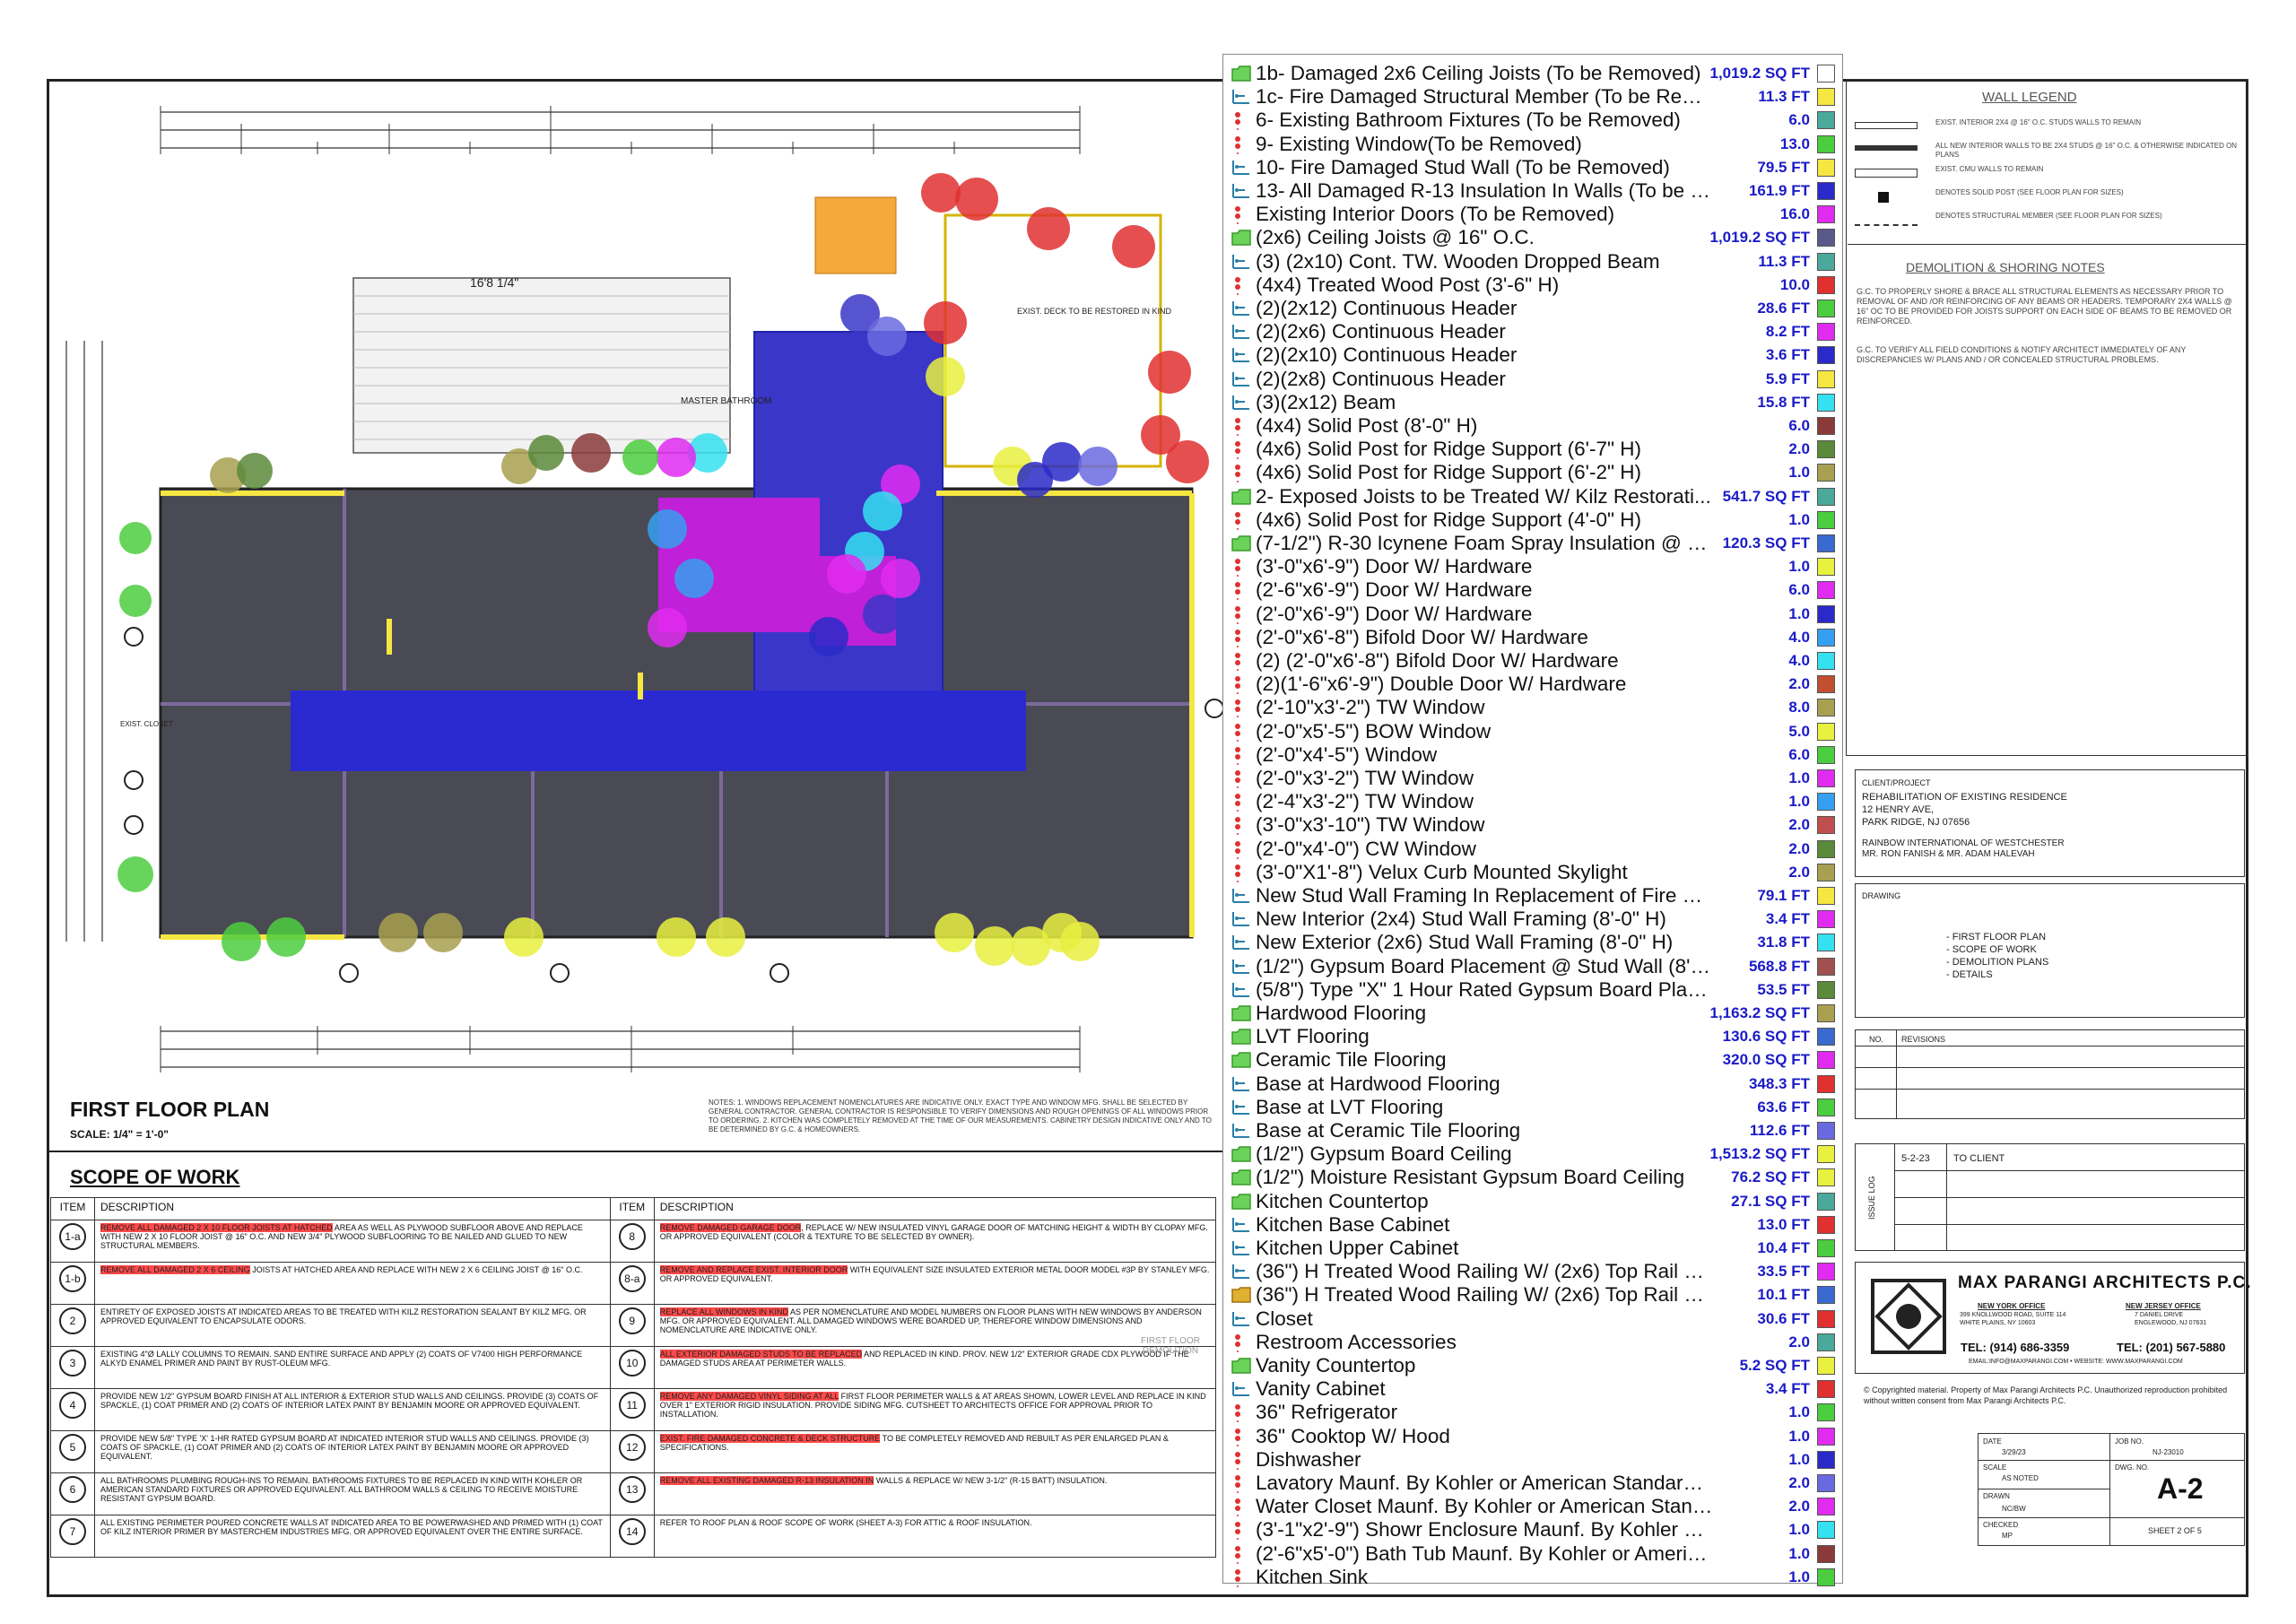 Image resolution: width=2296 pixels, height=1624 pixels. Describe the element at coordinates (1532, 1084) in the screenshot. I see `legend-row: Base at Hardwood Flooring 348.3 FT` at that location.